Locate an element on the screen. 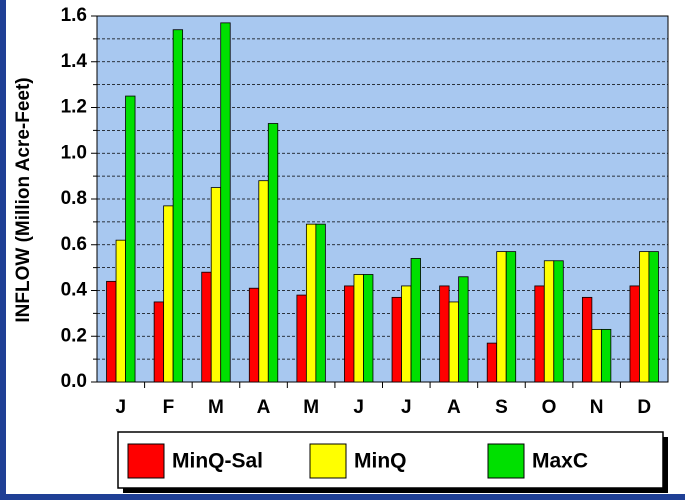 The width and height of the screenshot is (685, 500). y-tick-label: 0.4 is located at coordinates (74, 290).